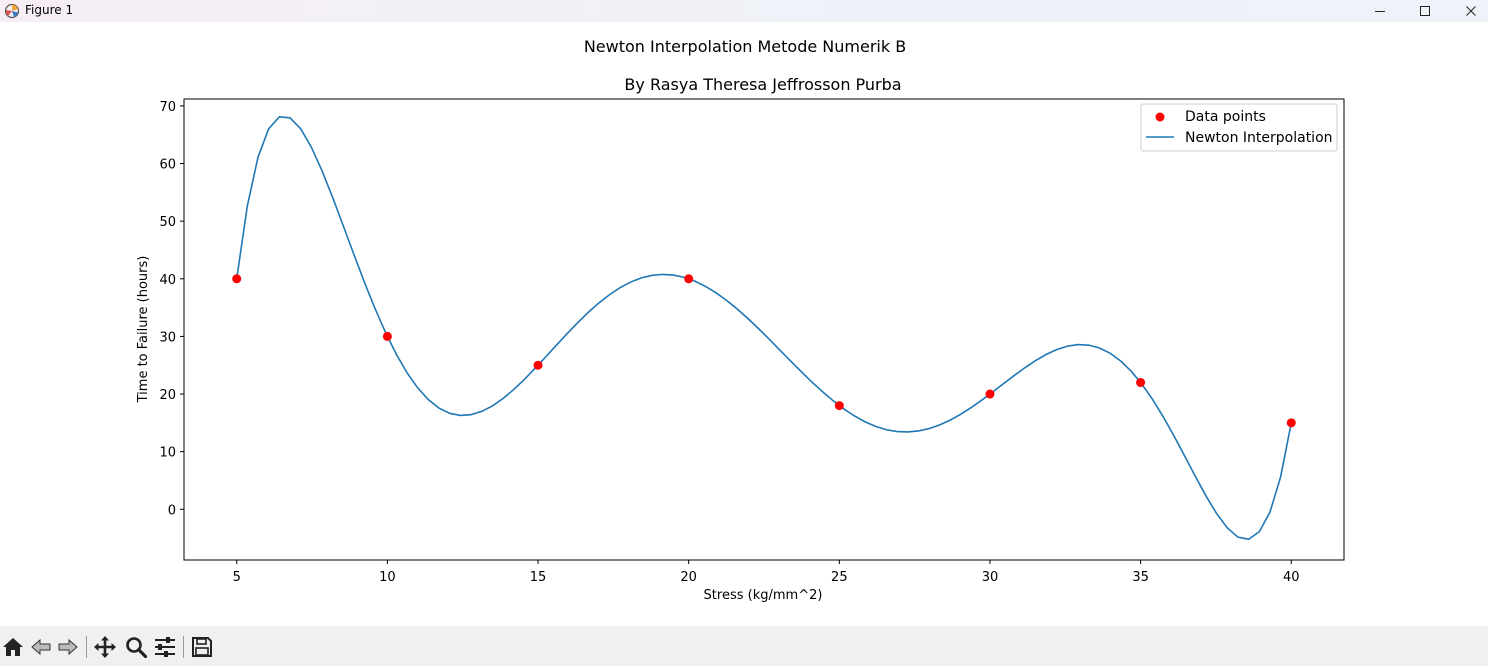 Image resolution: width=1488 pixels, height=666 pixels. I want to click on maximize-icon, so click(1425, 11).